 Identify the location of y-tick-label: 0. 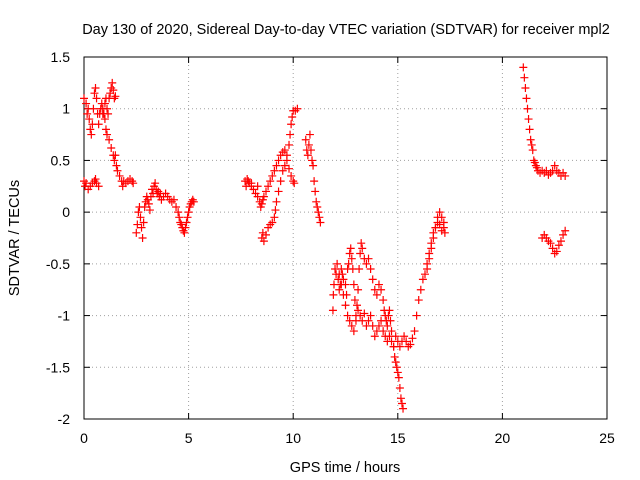
(66, 212).